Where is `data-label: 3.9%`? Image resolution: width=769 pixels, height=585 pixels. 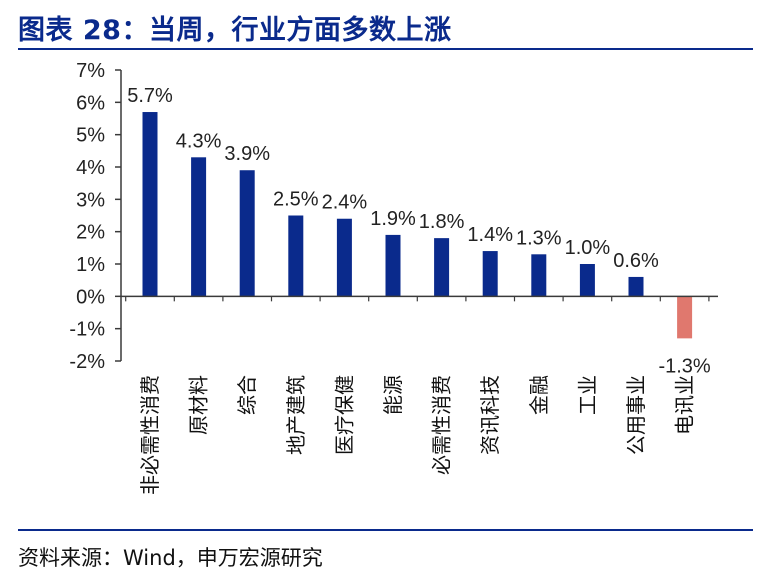
data-label: 3.9% is located at coordinates (247, 154).